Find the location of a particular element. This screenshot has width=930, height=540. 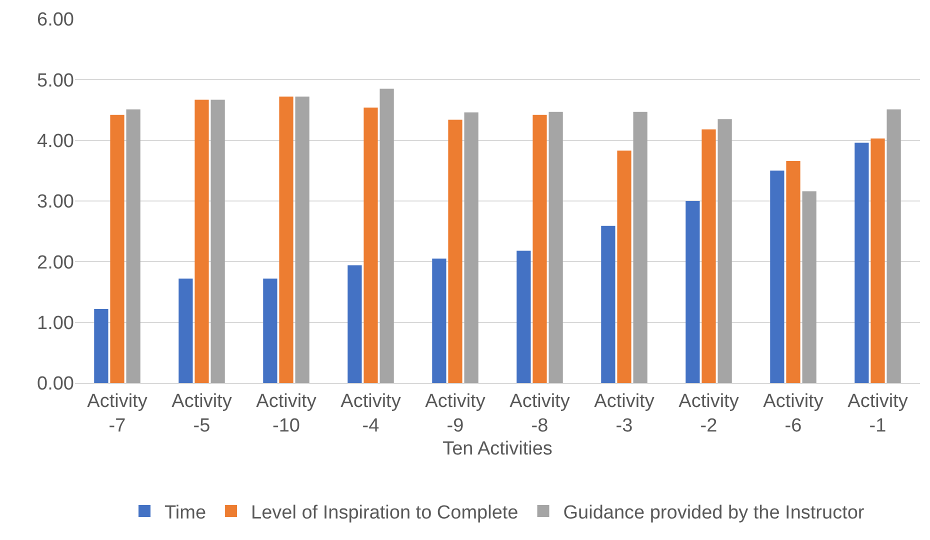

x-tick-label: Activity -2 is located at coordinates (709, 413).